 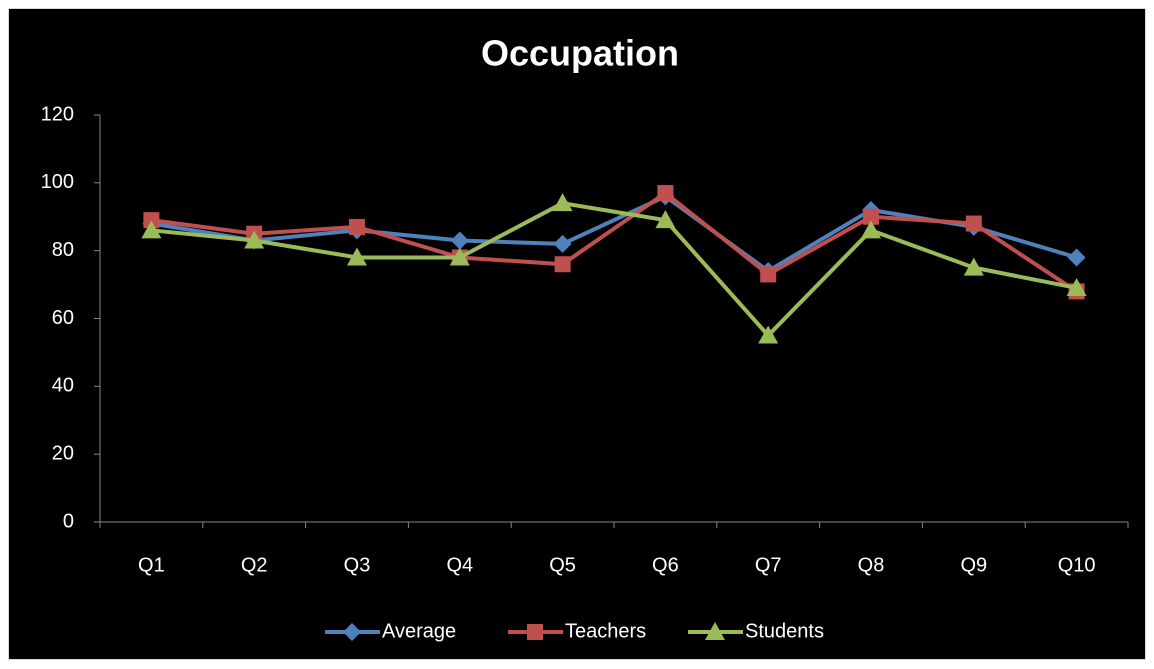 I want to click on x-tick-label: Q6, so click(x=665, y=565).